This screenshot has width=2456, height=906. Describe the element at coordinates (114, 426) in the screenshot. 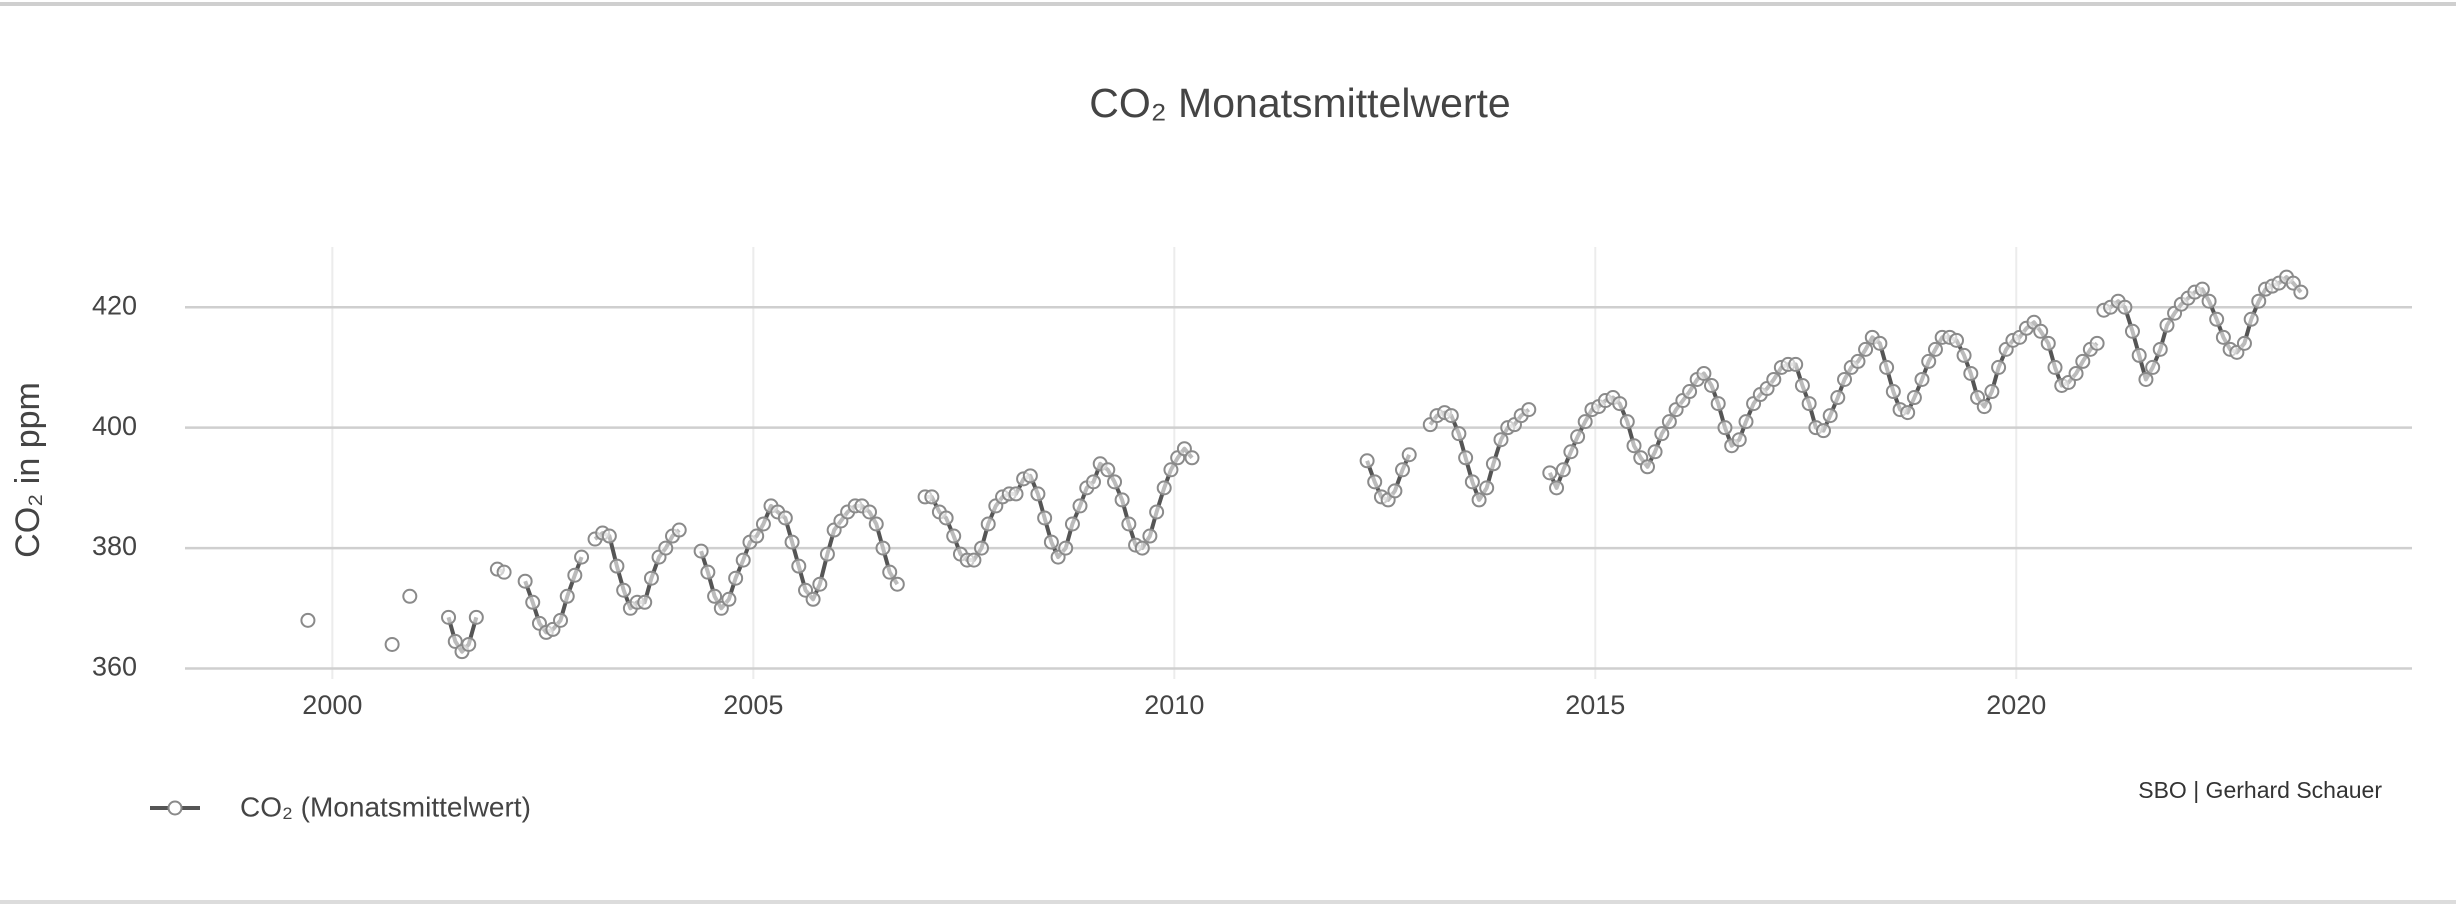

I see `y-tick-label: 400` at that location.